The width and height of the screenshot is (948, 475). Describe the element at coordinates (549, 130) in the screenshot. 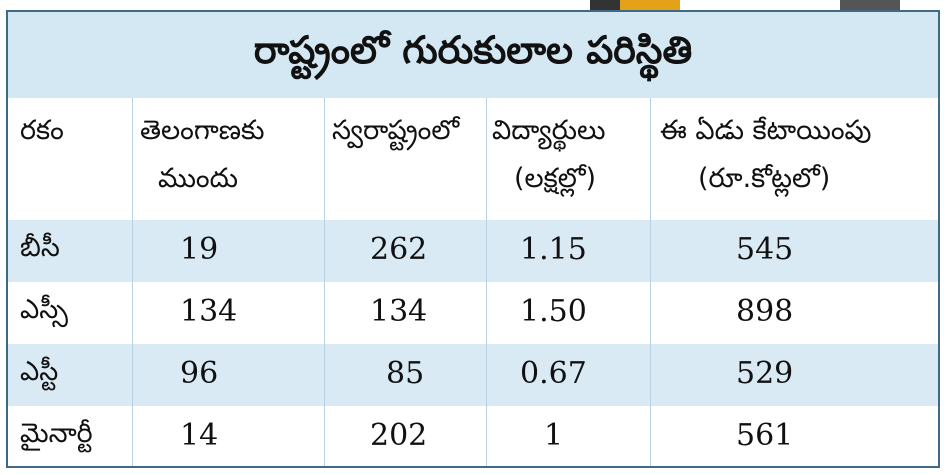

I see `header-students-line1: విద్యార్థులు` at that location.